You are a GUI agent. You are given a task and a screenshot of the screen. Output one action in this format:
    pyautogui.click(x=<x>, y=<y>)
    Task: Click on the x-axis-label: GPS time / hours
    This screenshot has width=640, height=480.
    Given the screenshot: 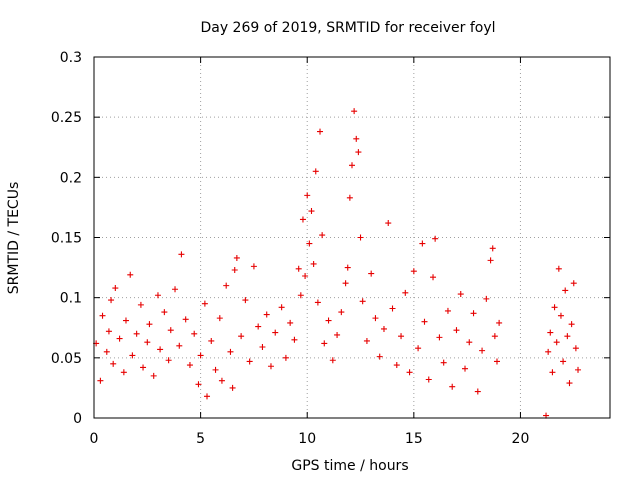 What is the action you would take?
    pyautogui.click(x=349, y=466)
    